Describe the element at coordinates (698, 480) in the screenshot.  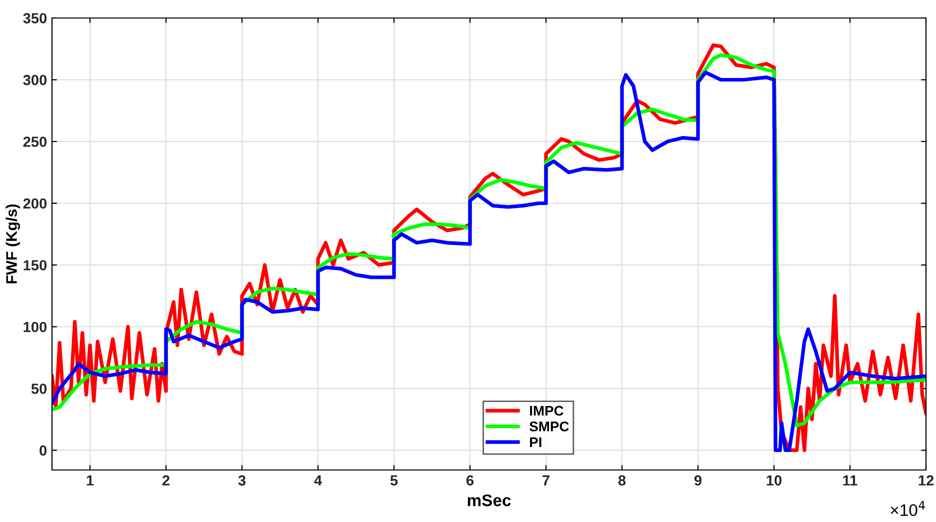
I see `x-tick-label: 9` at that location.